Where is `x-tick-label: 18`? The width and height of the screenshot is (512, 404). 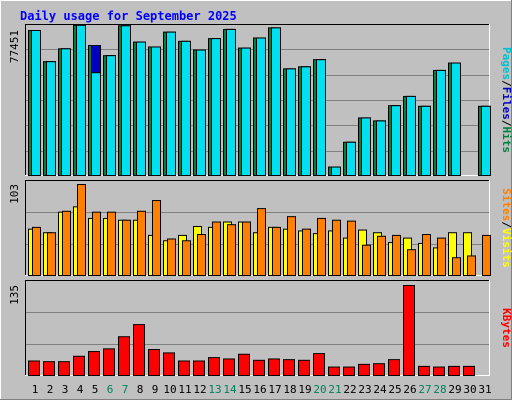
x-tick-label: 18 is located at coordinates (289, 389).